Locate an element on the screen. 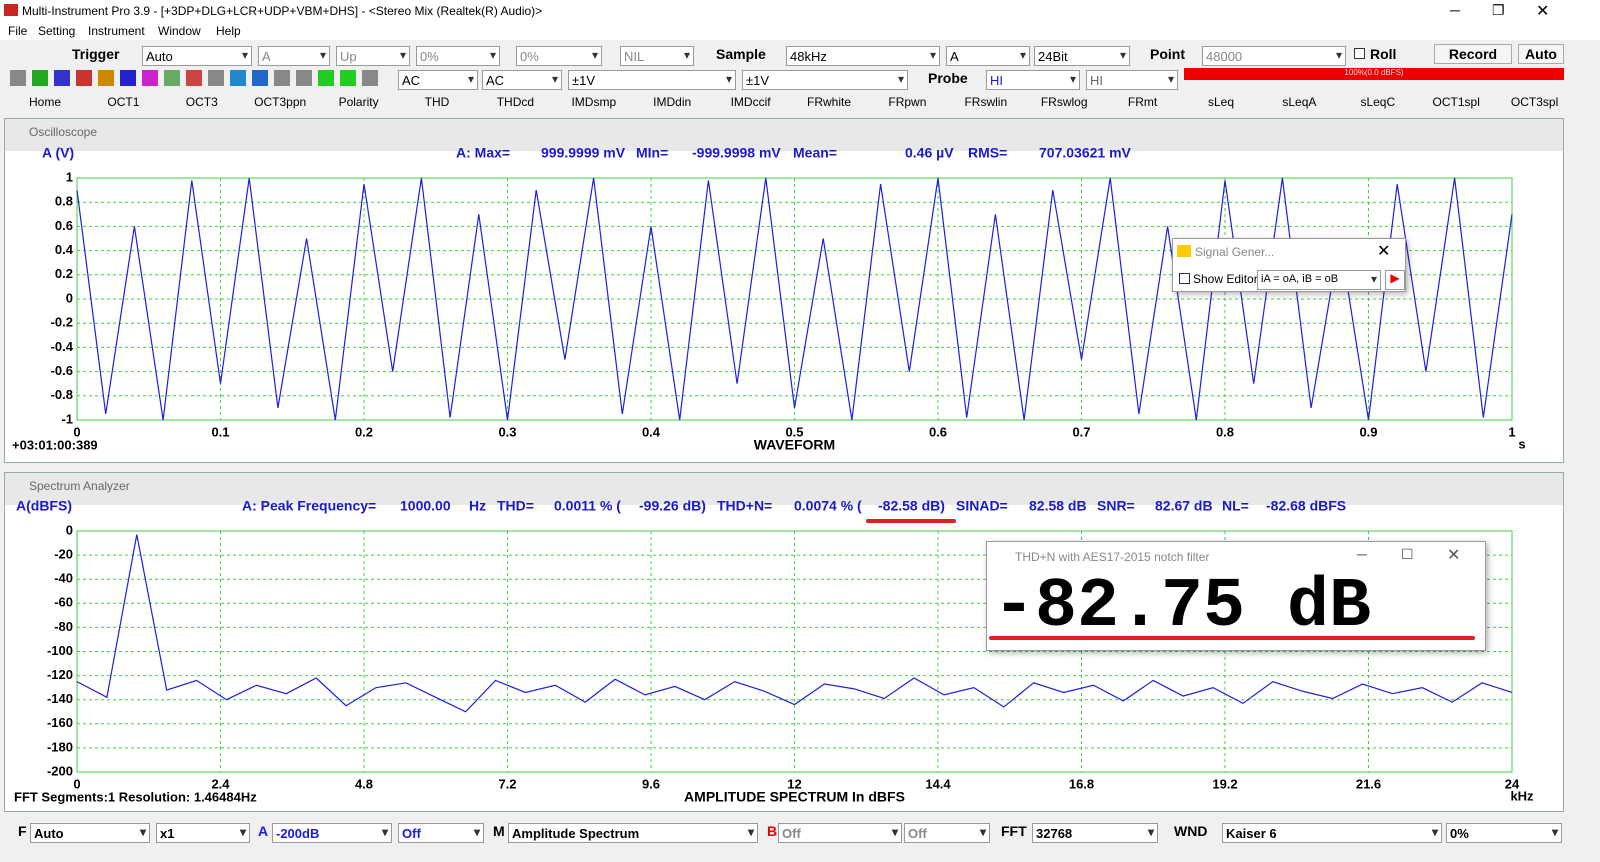  tab: OCT3spl is located at coordinates (1534, 102).